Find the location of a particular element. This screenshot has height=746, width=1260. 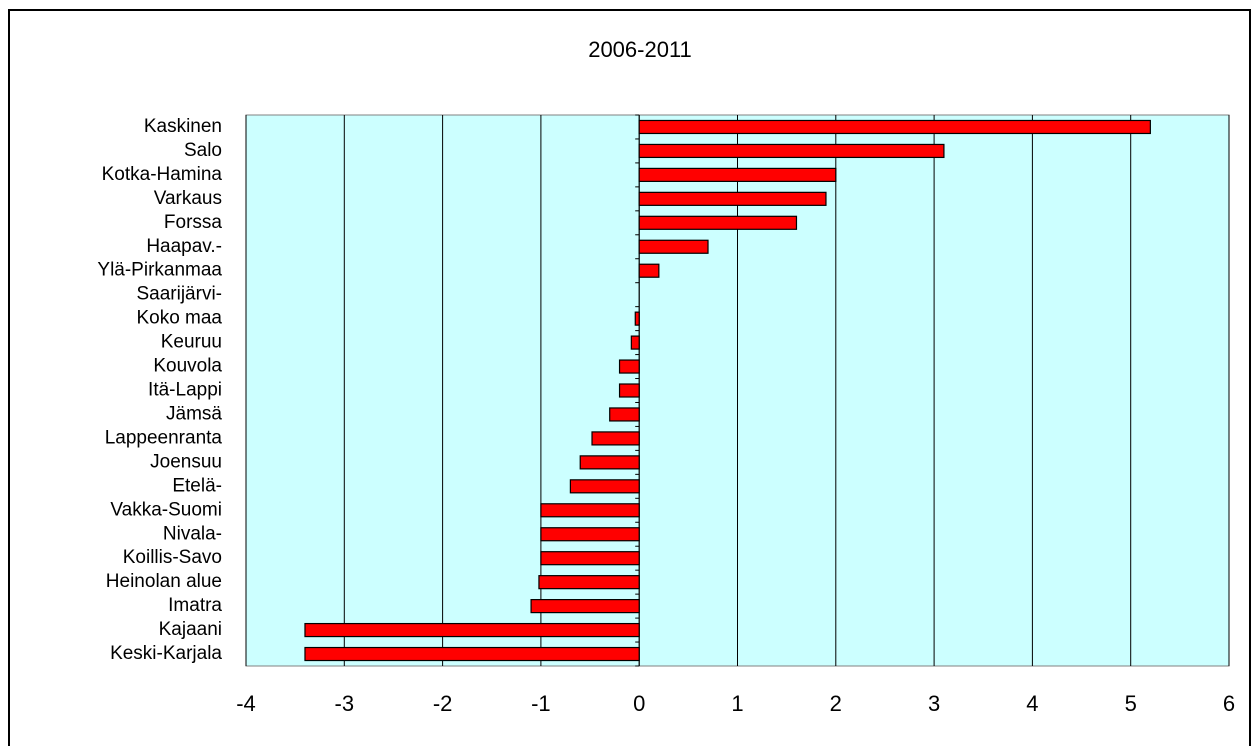

y-tick-label: Saarijärvi- is located at coordinates (179, 294).